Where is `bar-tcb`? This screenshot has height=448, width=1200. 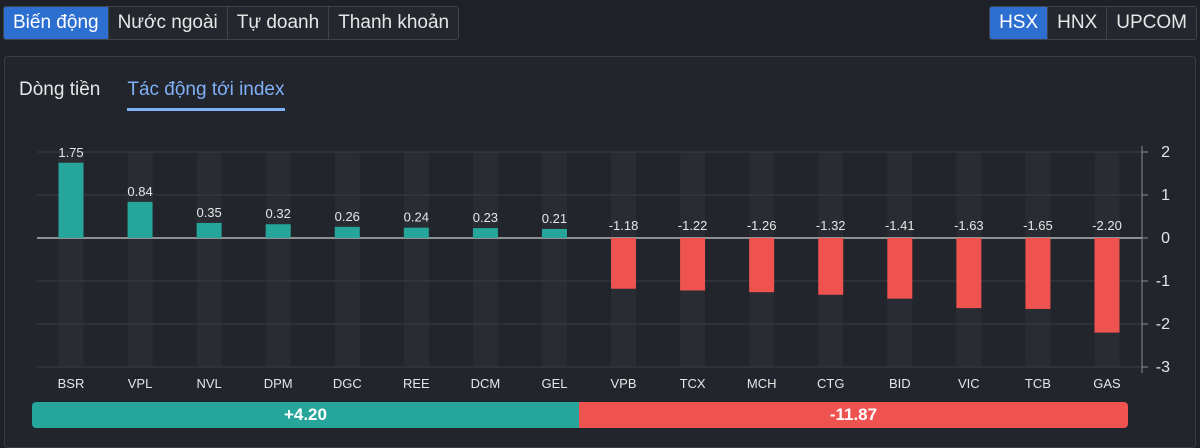
bar-tcb is located at coordinates (1038, 273).